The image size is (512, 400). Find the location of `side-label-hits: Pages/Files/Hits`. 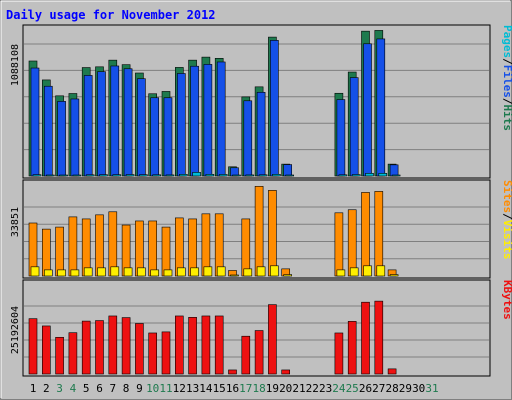

side-label-hits: Pages/Files/Hits is located at coordinates (506, 78).